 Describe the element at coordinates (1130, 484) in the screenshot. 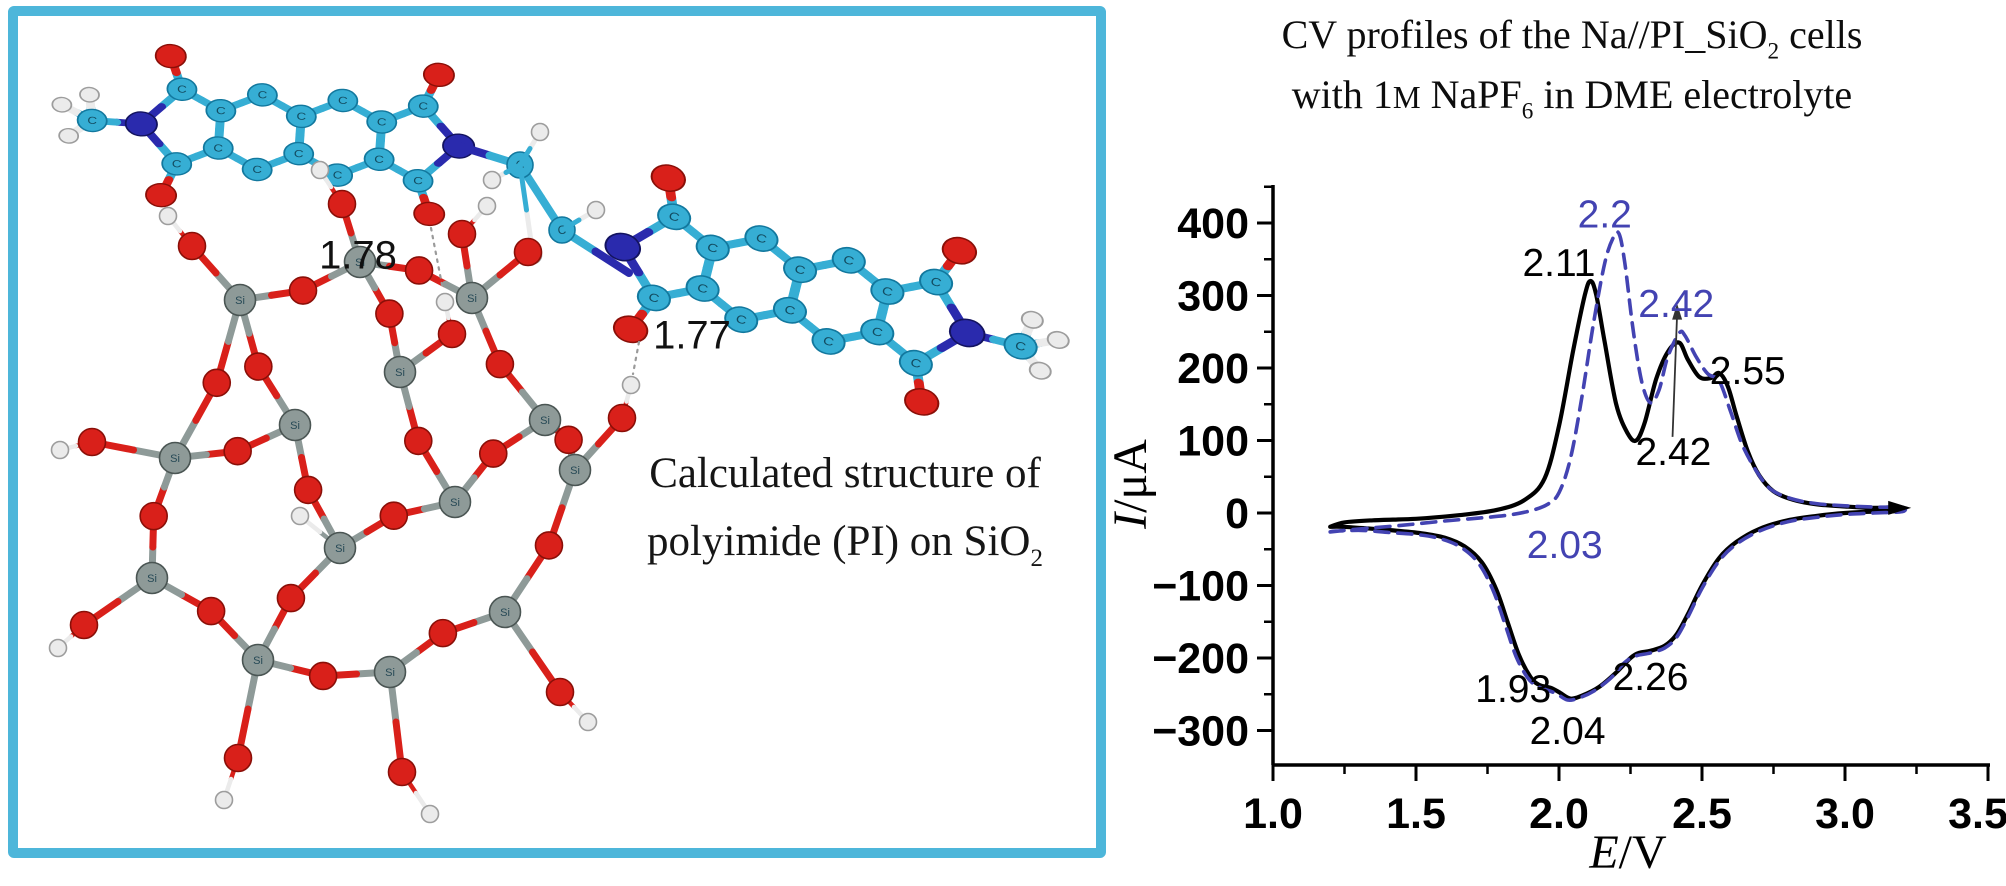

I see `y-axis-title: I/μA` at that location.